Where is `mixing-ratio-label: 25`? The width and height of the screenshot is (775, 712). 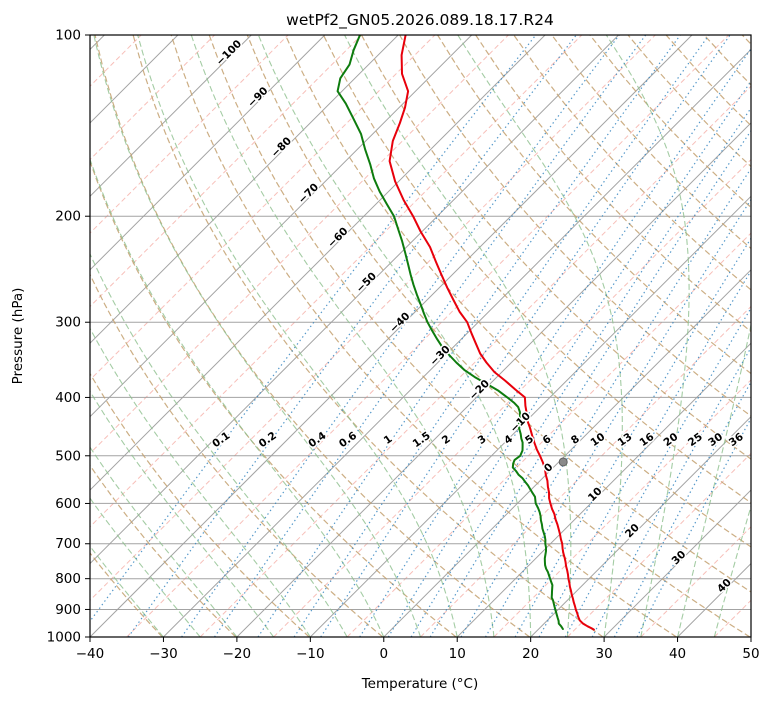 mixing-ratio-label: 25 is located at coordinates (695, 440).